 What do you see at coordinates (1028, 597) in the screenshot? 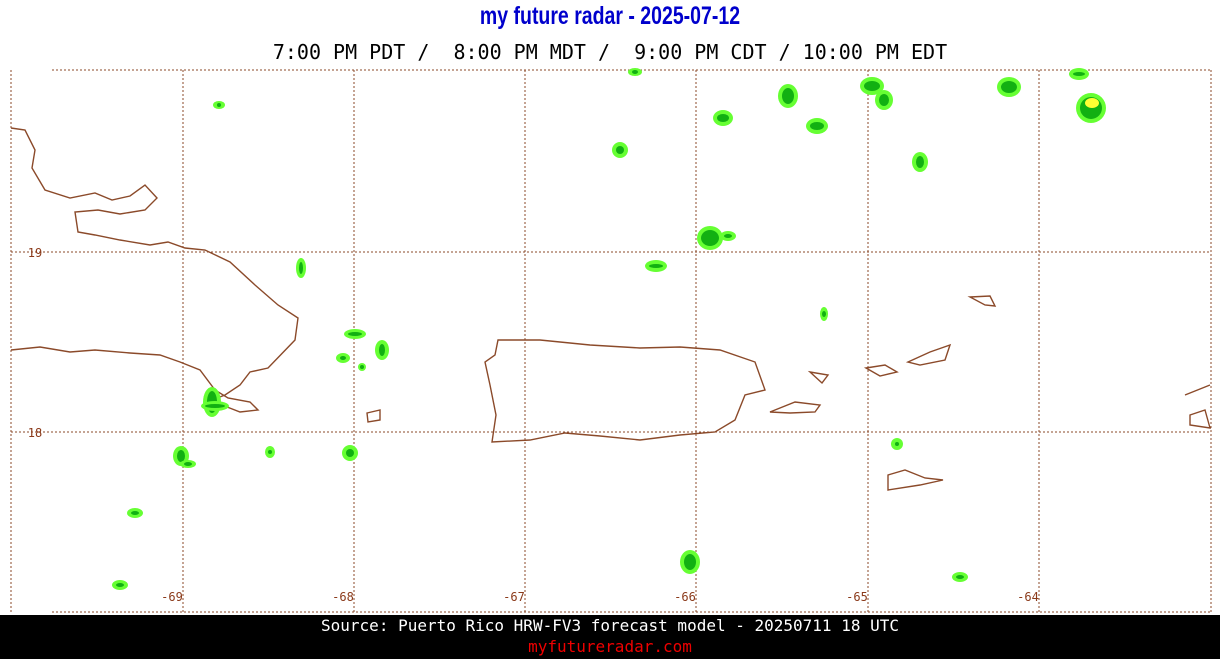
I see `lon-label: -64` at bounding box center [1028, 597].